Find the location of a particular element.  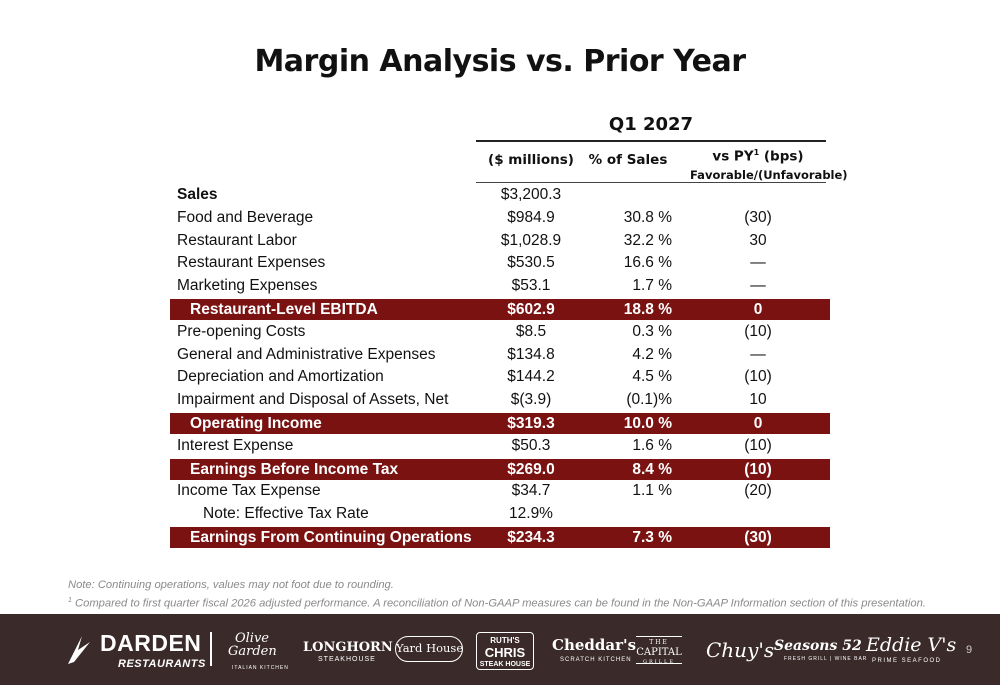

row-label: Note: Effective Tax Rate is located at coordinates (286, 514).